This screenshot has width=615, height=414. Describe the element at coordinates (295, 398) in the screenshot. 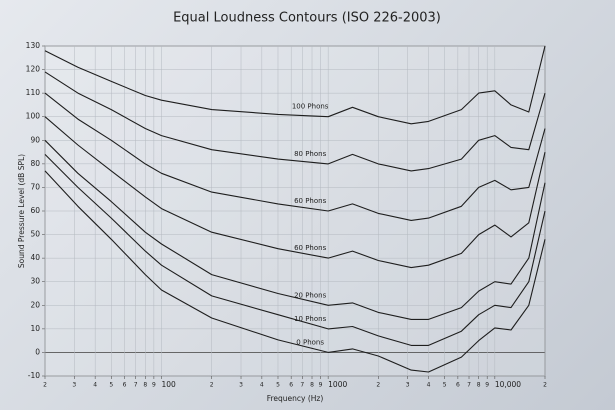

I see `x-axis-label: Frequency (Hz)` at that location.